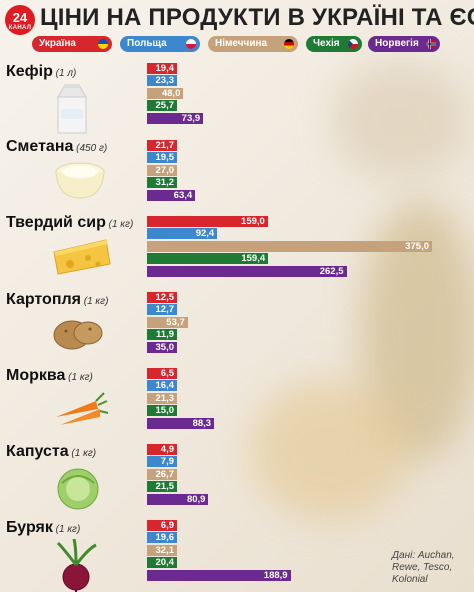 The height and width of the screenshot is (592, 474). What do you see at coordinates (171, 195) in the screenshot?
I see `bar-Норвегія: 63,4` at bounding box center [171, 195].